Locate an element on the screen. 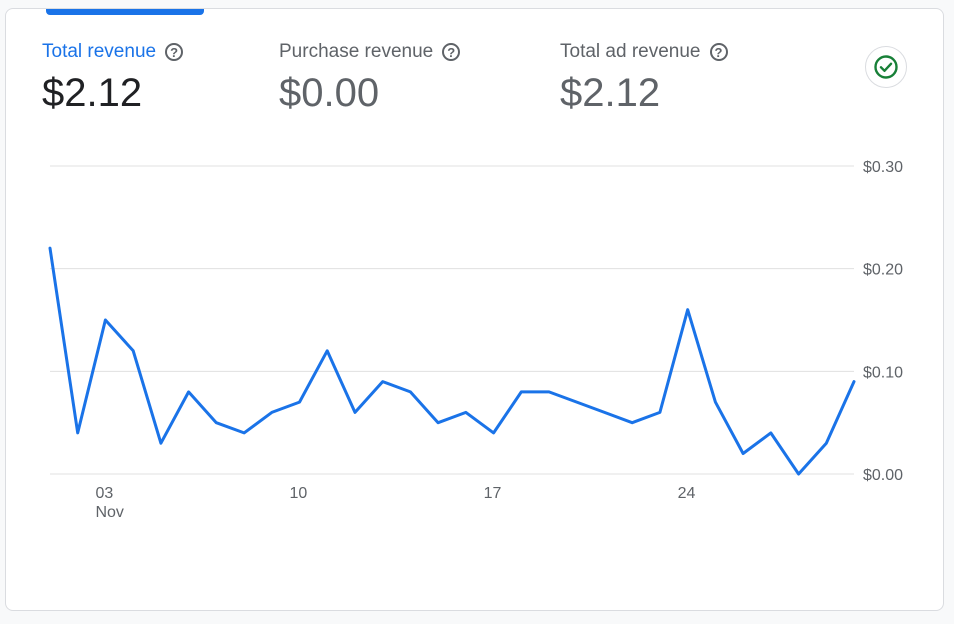 The height and width of the screenshot is (624, 954). metric-tab-purchase-revenue: Purchase revenue ? $0.00 is located at coordinates (370, 78).